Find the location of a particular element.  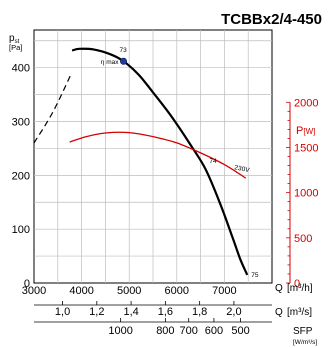

right-axis-tick-label: 2000 is located at coordinates (306, 103).